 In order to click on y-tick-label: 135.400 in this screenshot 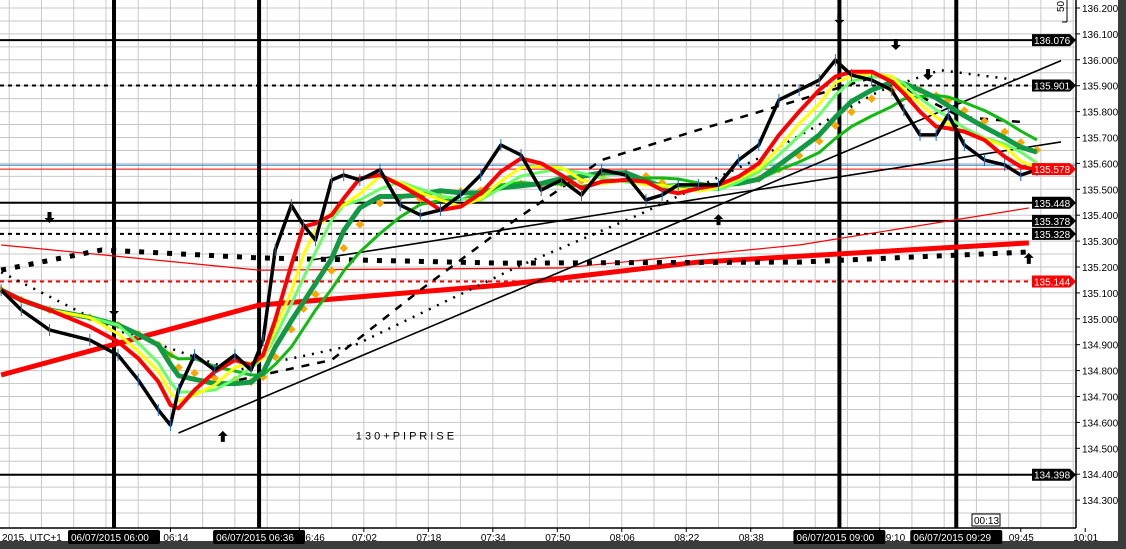, I will do `click(1100, 216)`.